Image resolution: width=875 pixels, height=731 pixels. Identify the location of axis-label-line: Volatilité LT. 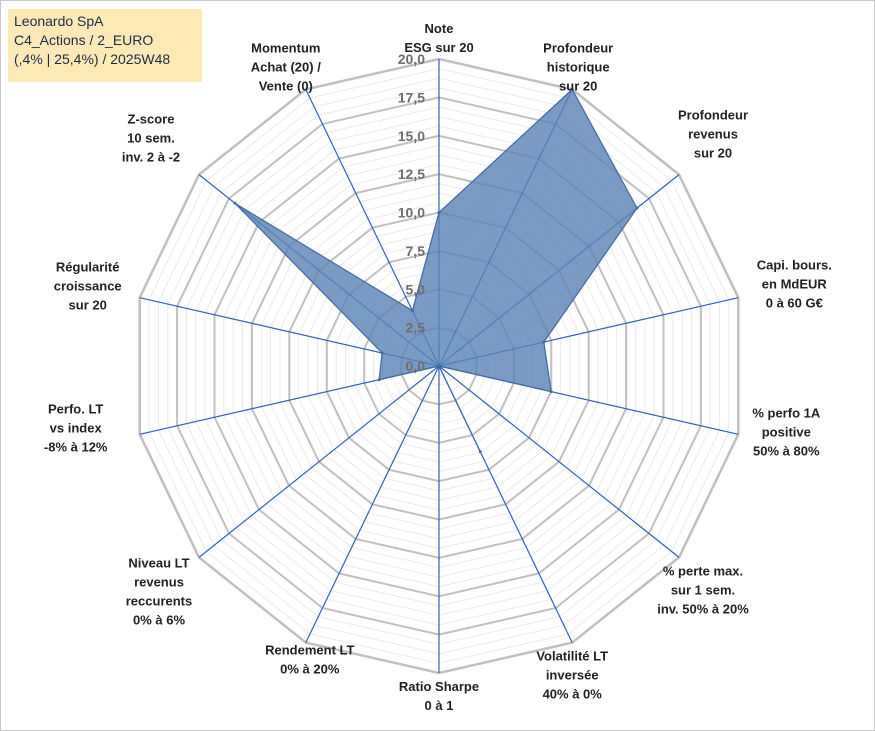
(572, 656).